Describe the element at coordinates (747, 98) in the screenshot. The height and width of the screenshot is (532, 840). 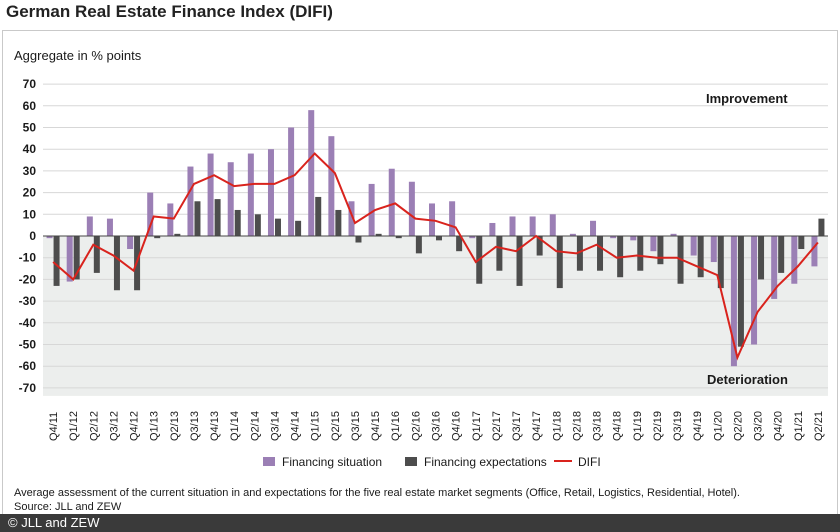
I see `annotation-improvement: Improvement` at that location.